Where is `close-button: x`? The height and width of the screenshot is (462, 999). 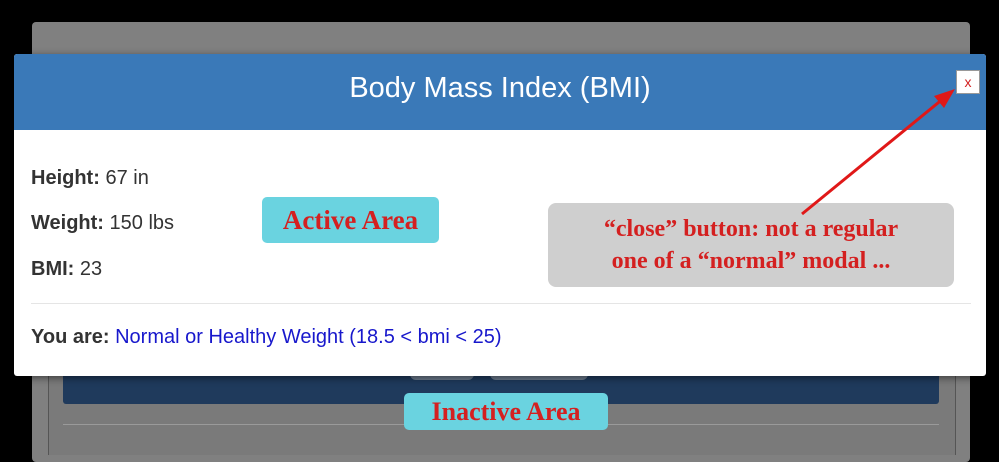 close-button: x is located at coordinates (968, 82).